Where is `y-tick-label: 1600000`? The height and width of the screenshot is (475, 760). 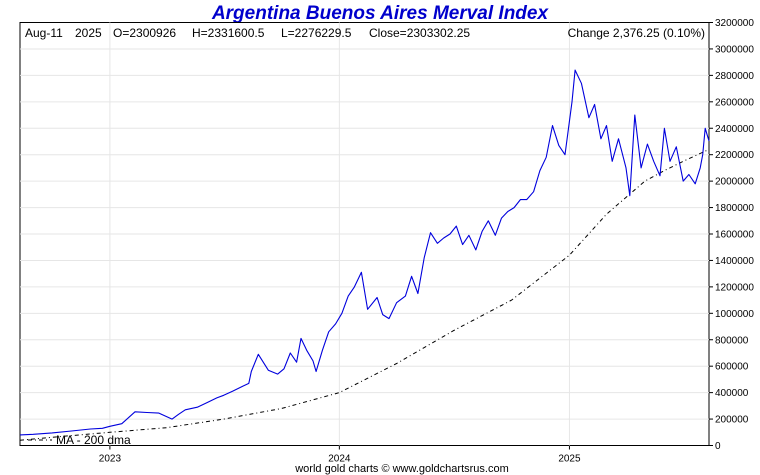
y-tick-label: 1600000 is located at coordinates (734, 235).